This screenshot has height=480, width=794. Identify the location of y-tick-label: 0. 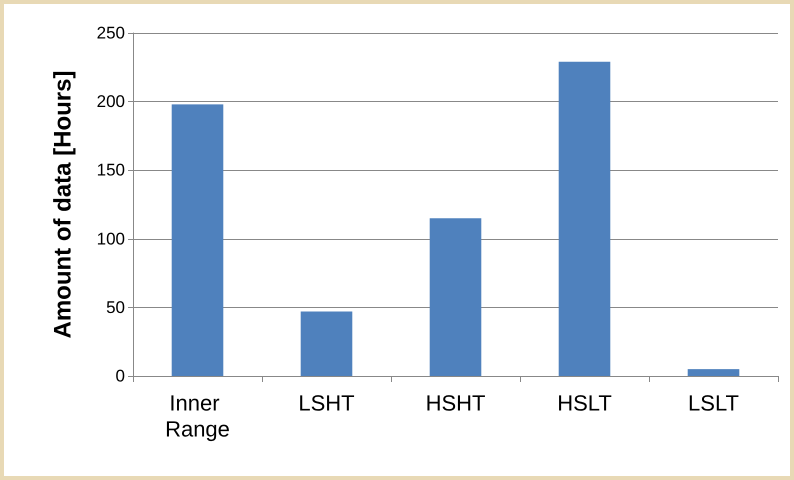
(120, 376).